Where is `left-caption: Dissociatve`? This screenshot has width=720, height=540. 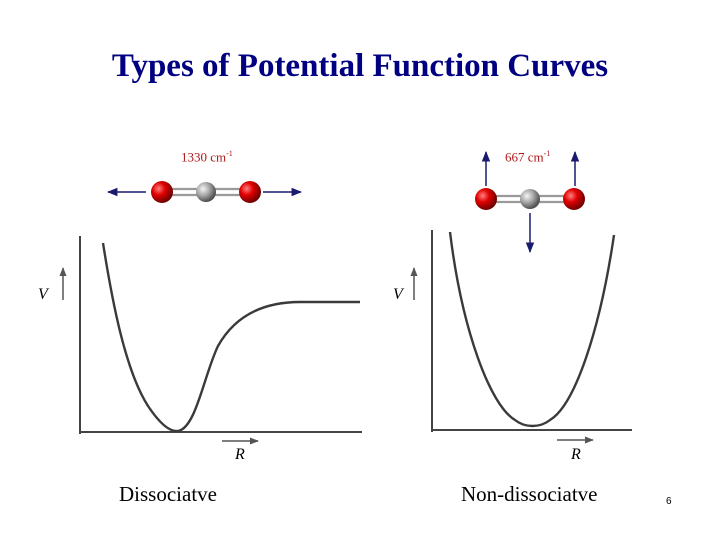 left-caption: Dissociatve is located at coordinates (168, 494).